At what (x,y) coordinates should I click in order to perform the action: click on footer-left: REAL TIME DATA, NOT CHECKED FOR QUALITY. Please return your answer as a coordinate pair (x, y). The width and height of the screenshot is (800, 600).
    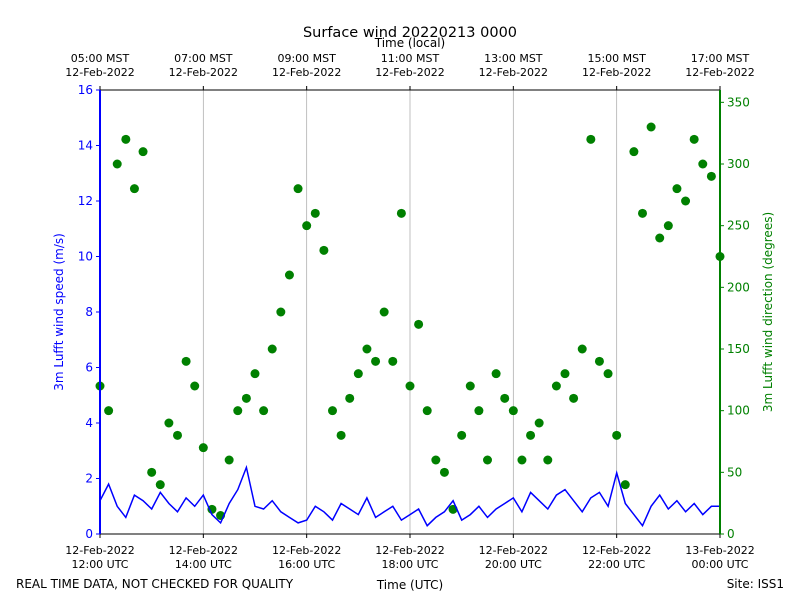
    Looking at the image, I should click on (155, 584).